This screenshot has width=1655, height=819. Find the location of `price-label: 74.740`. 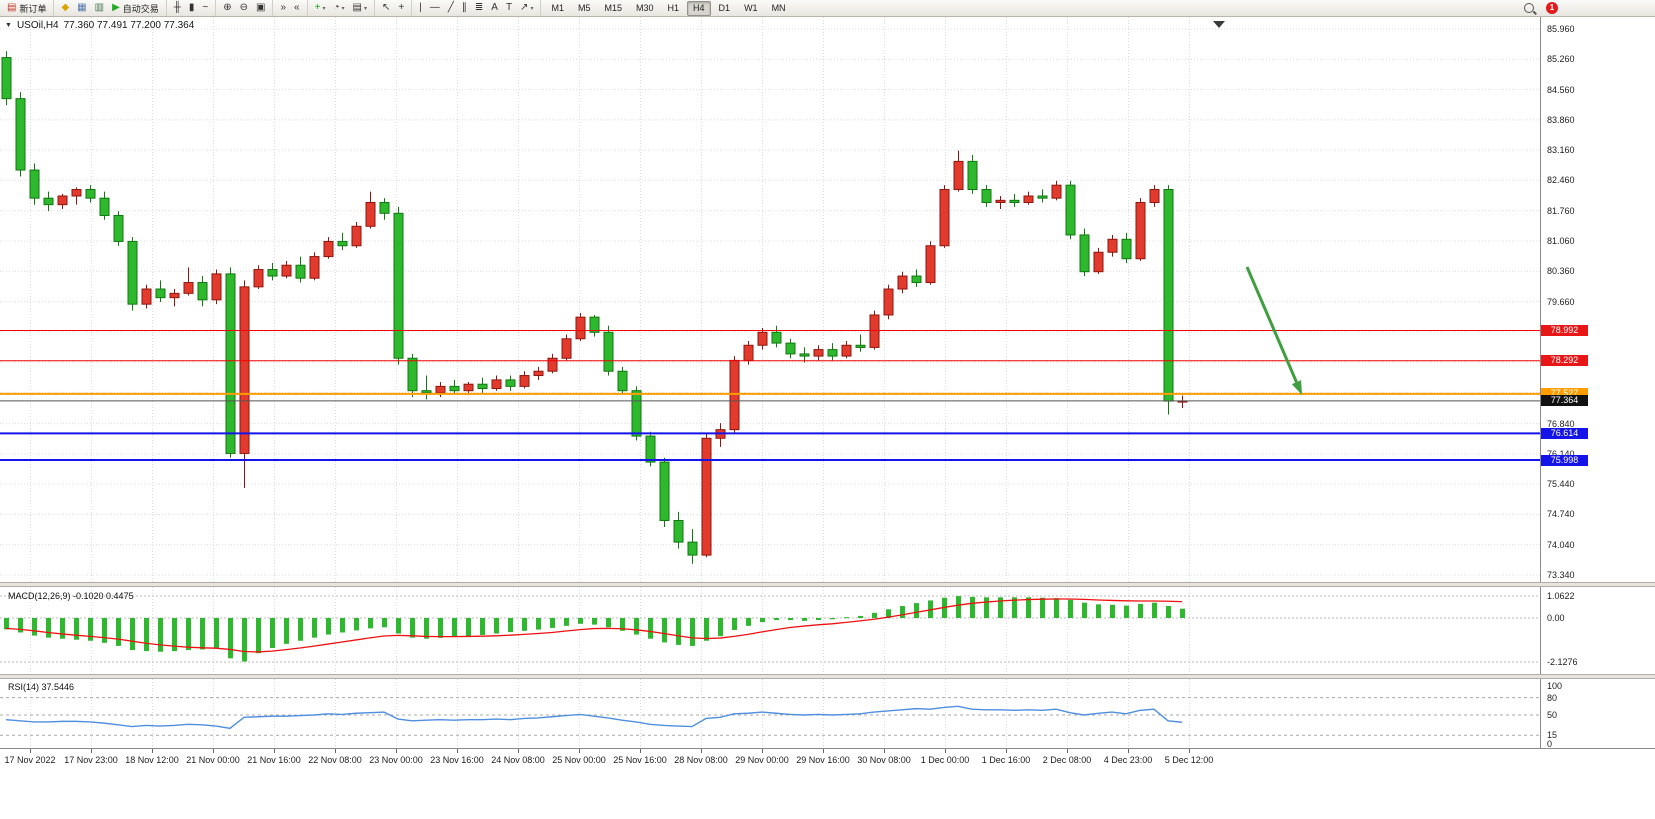

price-label: 74.740 is located at coordinates (1561, 514).